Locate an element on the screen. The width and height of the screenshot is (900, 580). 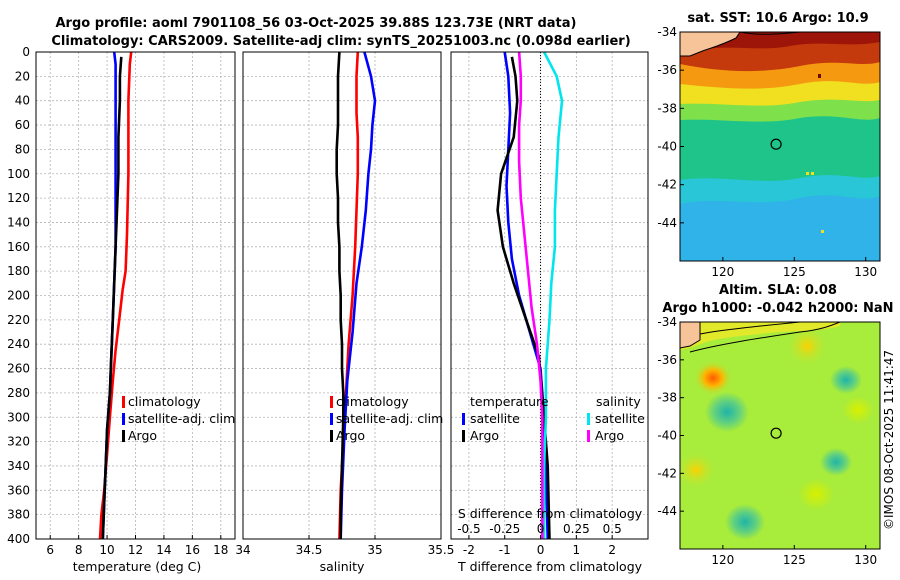
depth-tick-label: 200 is located at coordinates (18, 296).